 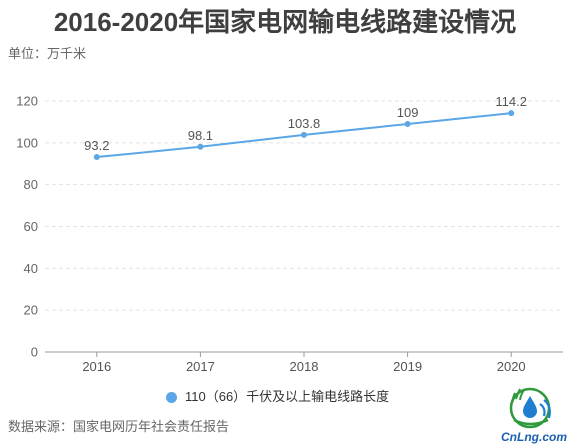 What do you see at coordinates (31, 184) in the screenshot?
I see `y-tick-label: 80` at bounding box center [31, 184].